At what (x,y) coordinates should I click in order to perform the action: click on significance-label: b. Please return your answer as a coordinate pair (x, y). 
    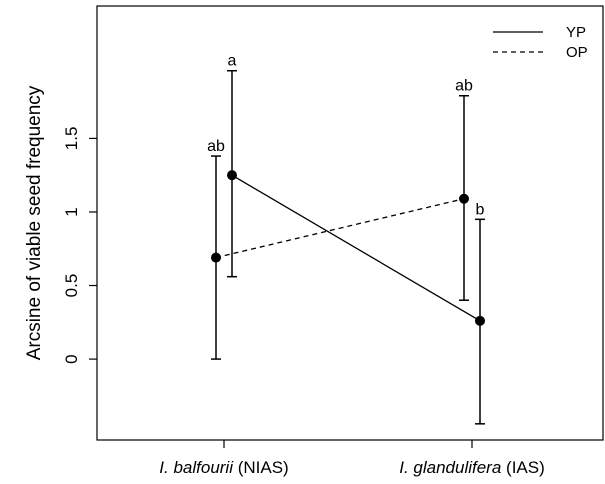
    Looking at the image, I should click on (480, 209).